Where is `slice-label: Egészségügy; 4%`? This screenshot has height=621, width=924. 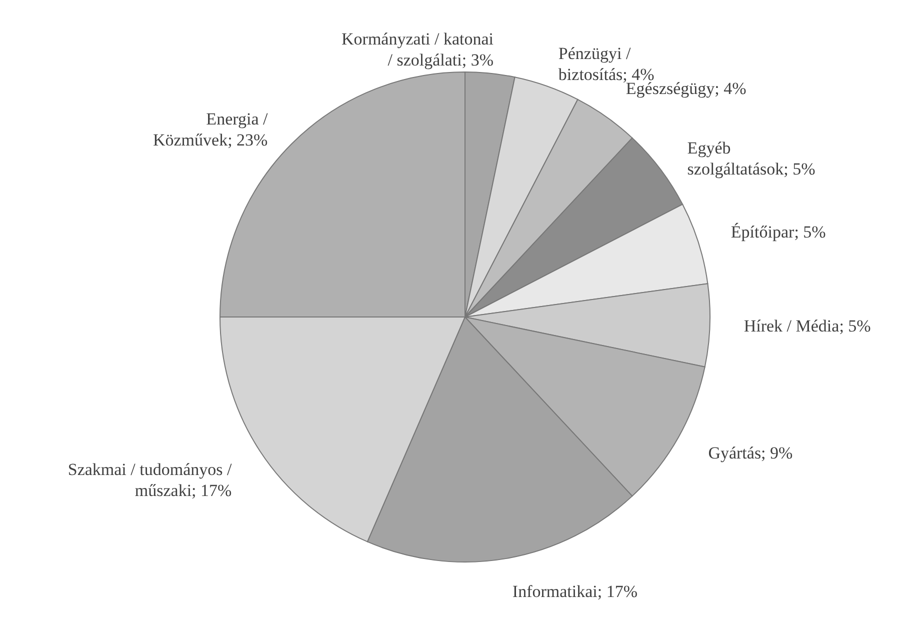 slice-label: Egészségügy; 4% is located at coordinates (686, 88).